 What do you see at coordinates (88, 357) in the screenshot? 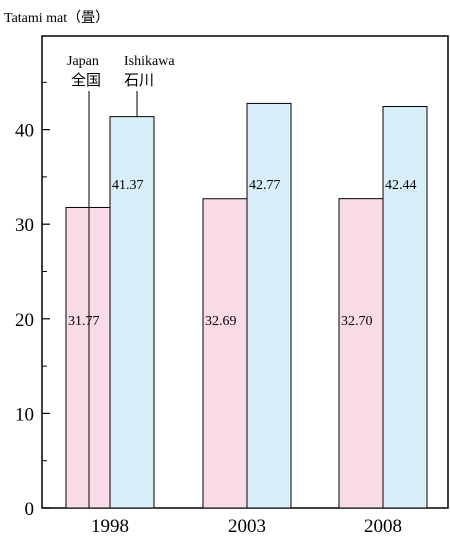
I see `bar-japan-1998` at bounding box center [88, 357].